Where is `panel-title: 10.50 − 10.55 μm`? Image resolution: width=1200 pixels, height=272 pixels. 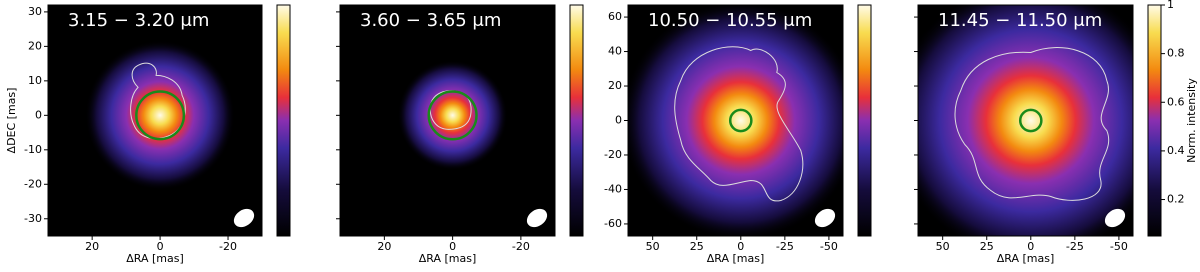 panel-title: 10.50 − 10.55 μm is located at coordinates (730, 20).